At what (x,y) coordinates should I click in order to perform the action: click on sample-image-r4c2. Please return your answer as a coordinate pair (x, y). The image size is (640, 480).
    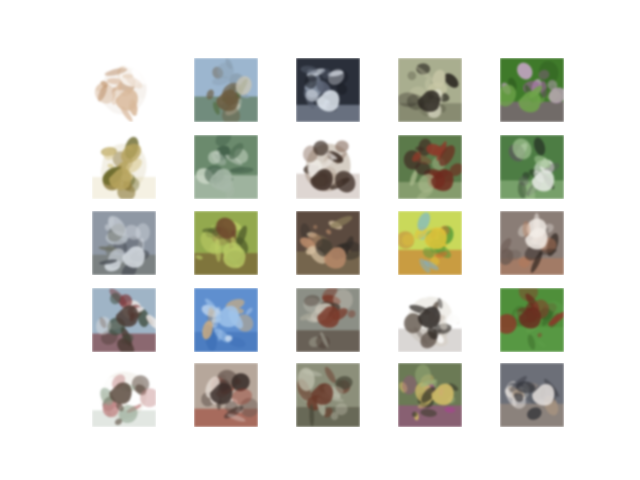
    Looking at the image, I should click on (226, 320).